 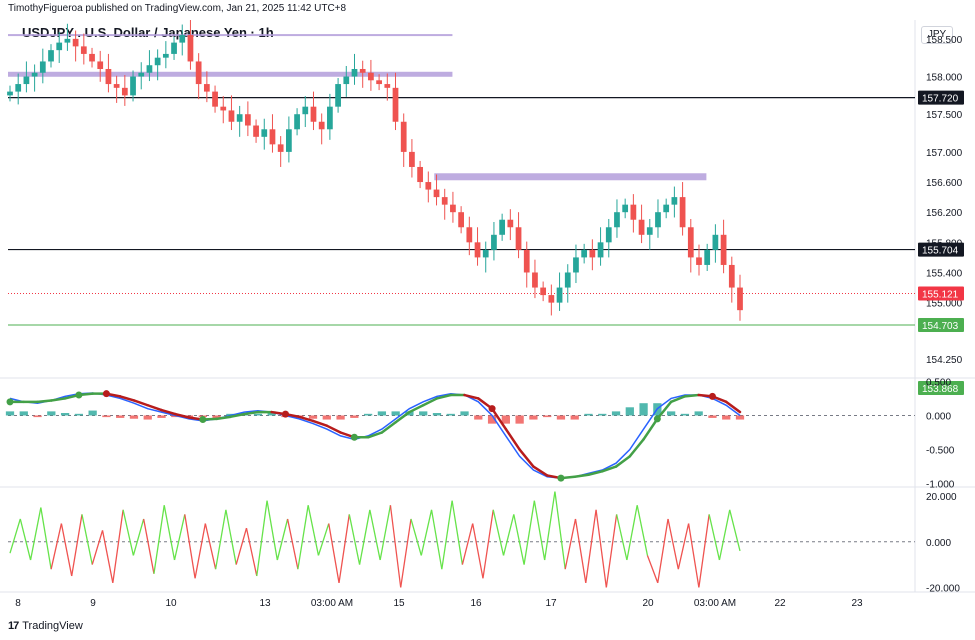 What do you see at coordinates (944, 183) in the screenshot?
I see `price-tick-label: 156.600` at bounding box center [944, 183].